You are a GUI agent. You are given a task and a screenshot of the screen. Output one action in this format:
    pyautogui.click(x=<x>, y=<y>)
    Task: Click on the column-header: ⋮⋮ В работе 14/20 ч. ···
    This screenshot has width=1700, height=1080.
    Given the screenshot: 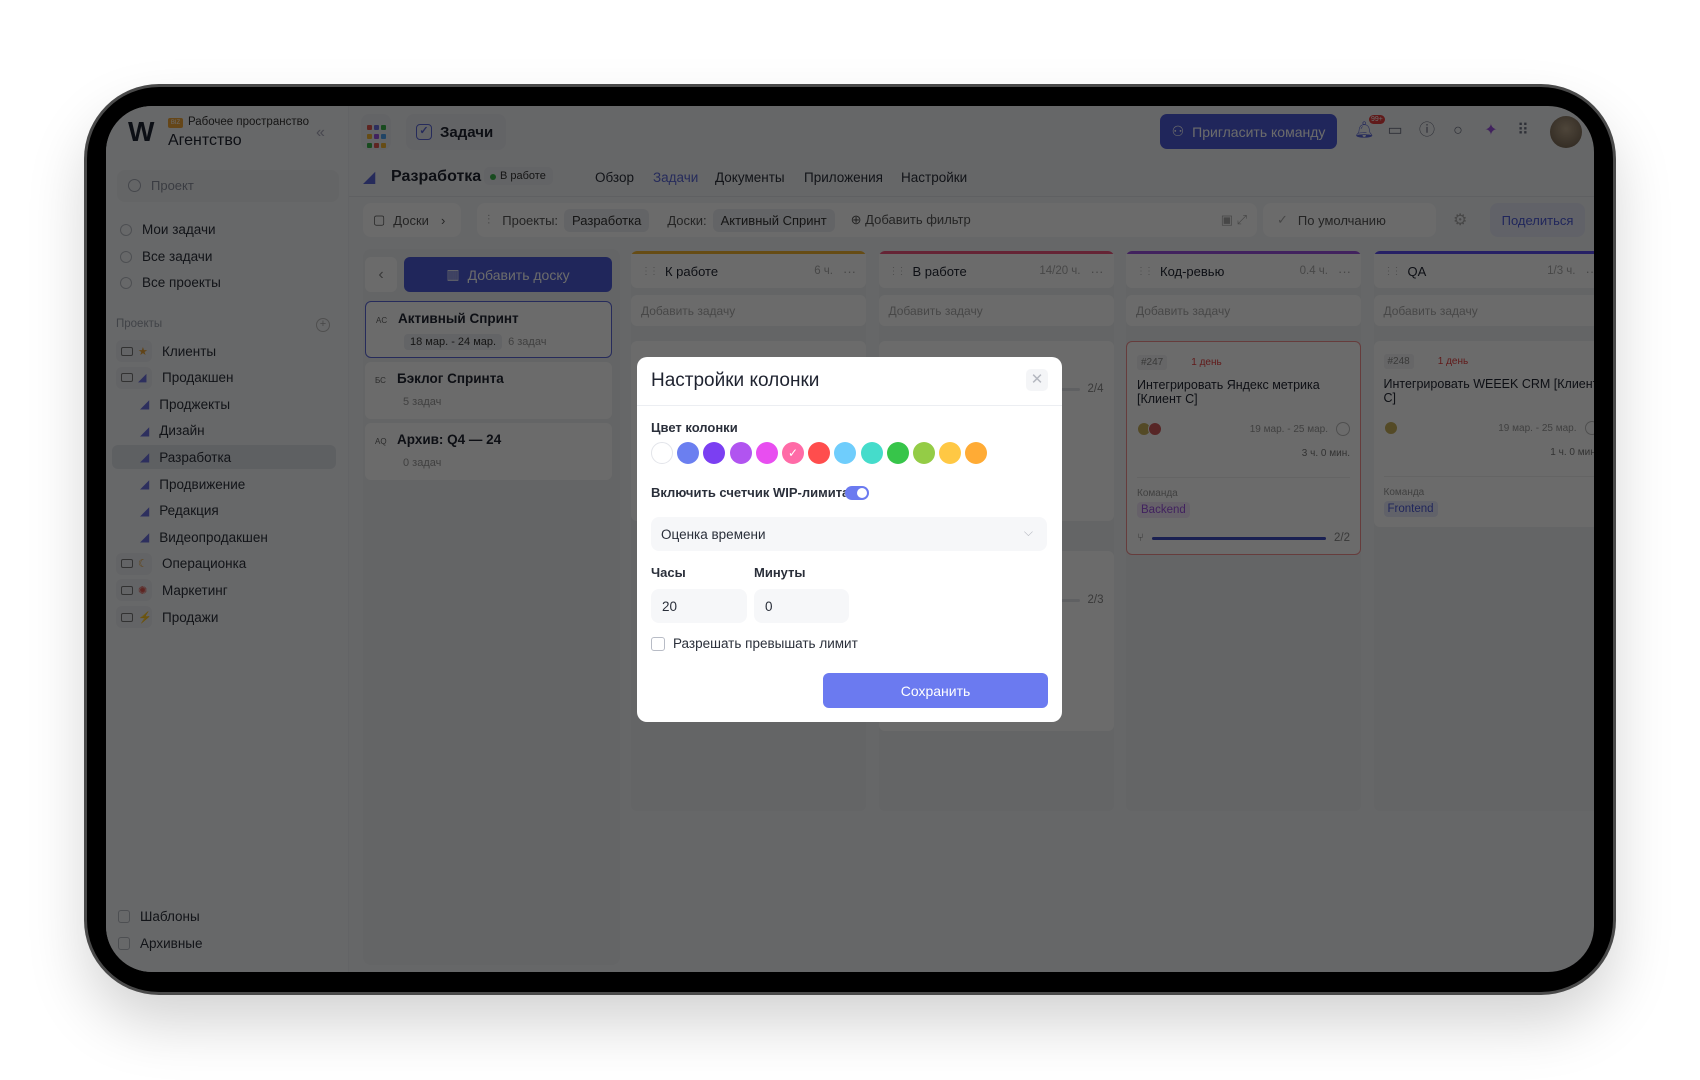 What is the action you would take?
    pyautogui.click(x=996, y=271)
    